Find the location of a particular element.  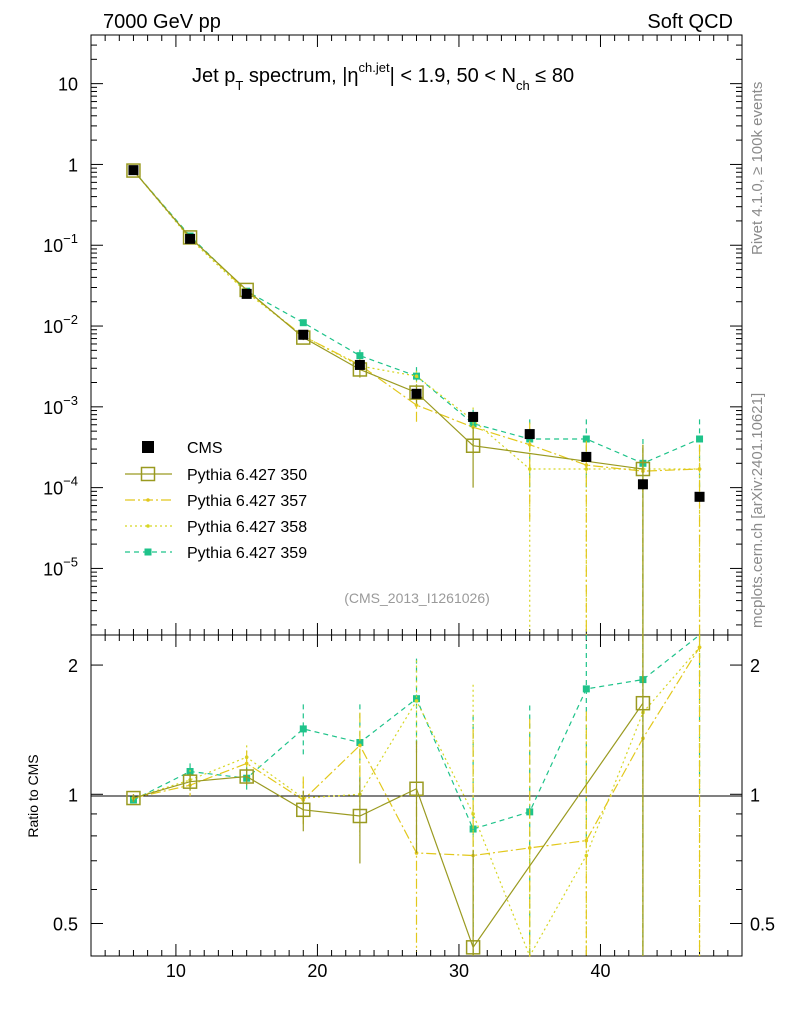

x-tick-label: 30 is located at coordinates (459, 971).